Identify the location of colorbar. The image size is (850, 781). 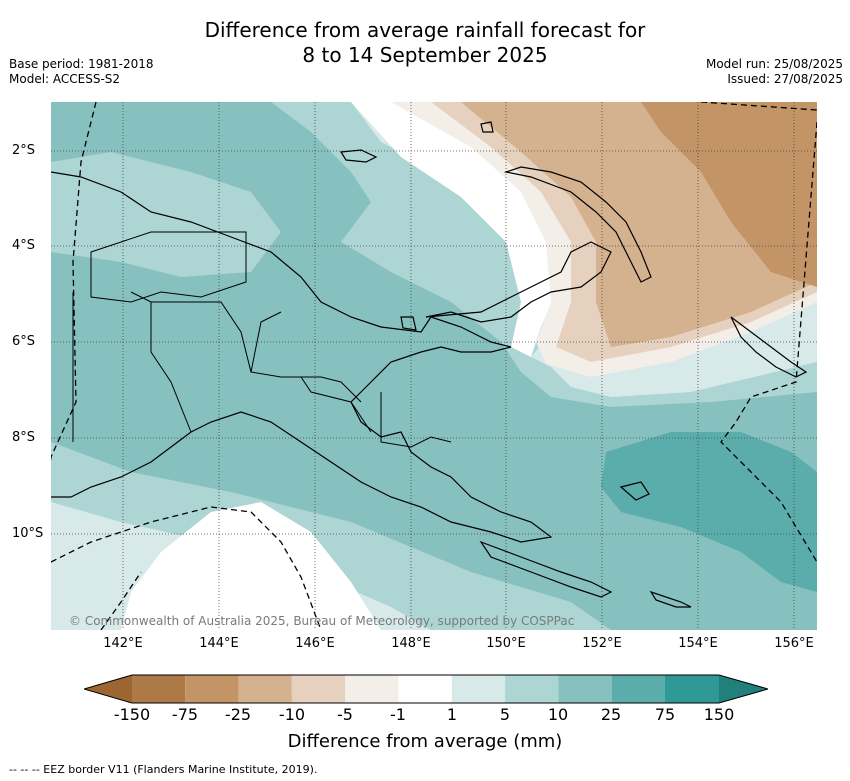
(426, 689).